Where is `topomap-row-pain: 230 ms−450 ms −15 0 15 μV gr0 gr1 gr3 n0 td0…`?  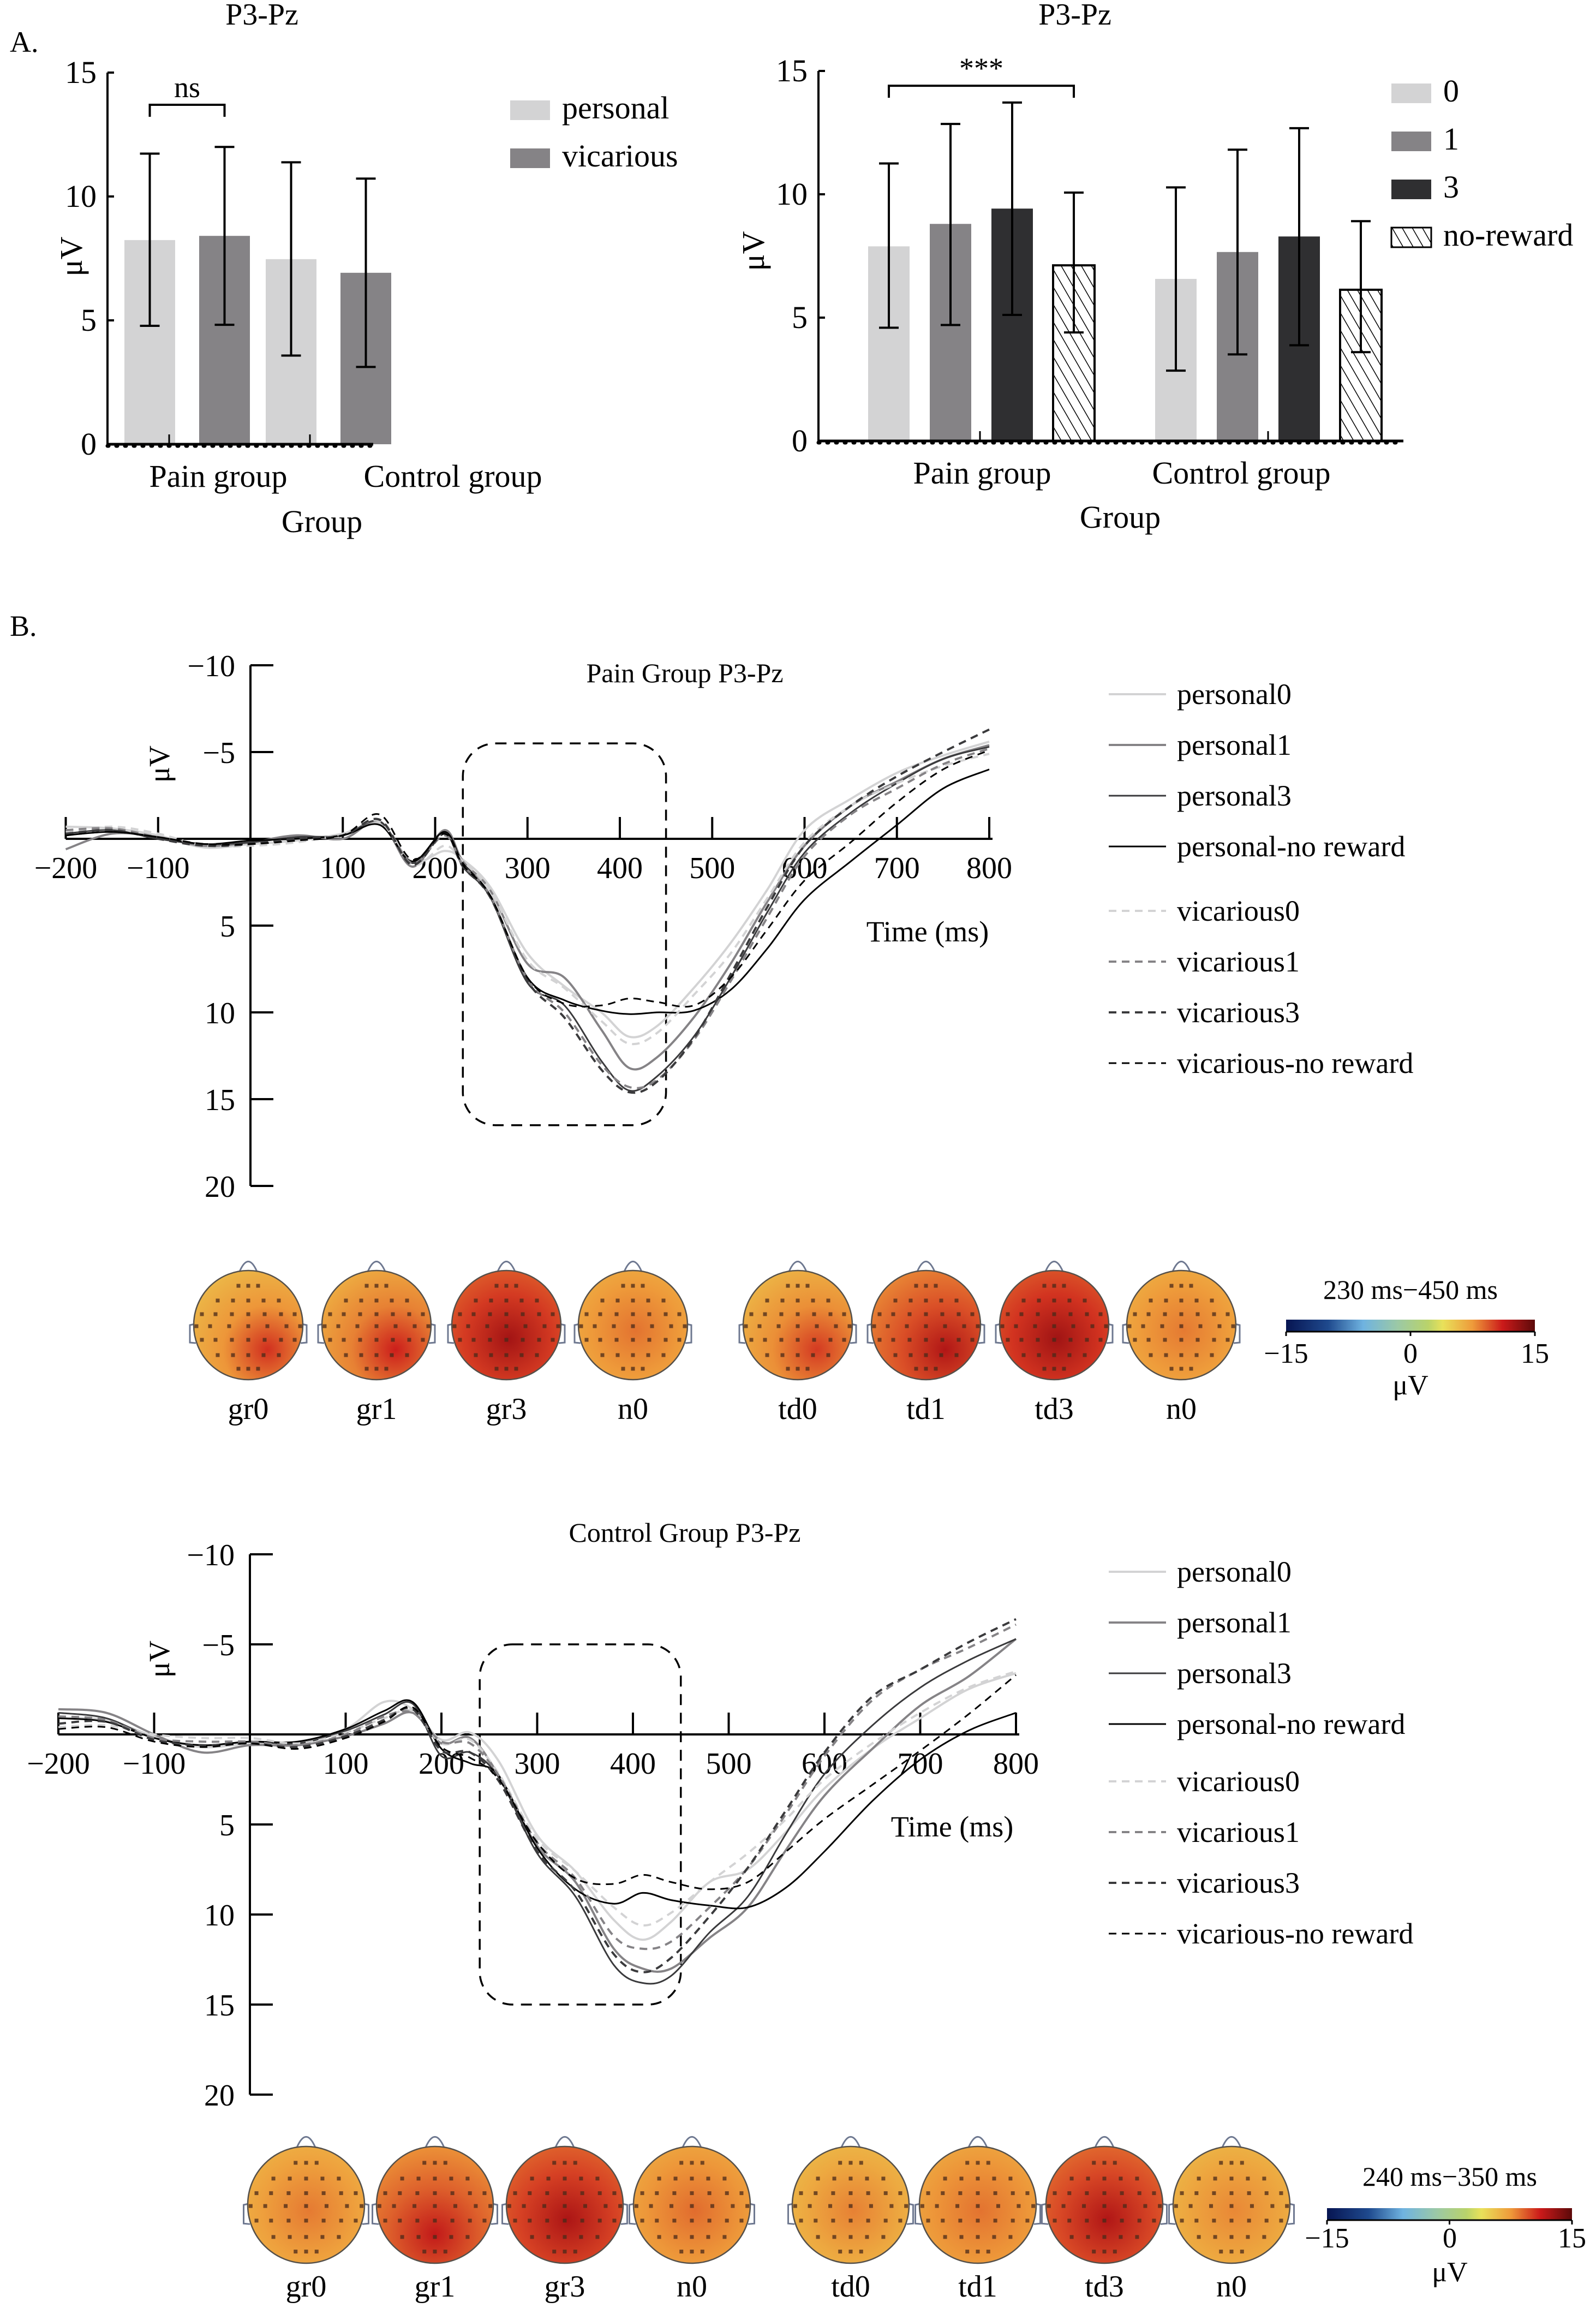 topomap-row-pain: 230 ms−450 ms −15 0 15 μV gr0 gr1 gr3 n0 td0… is located at coordinates (869, 1343).